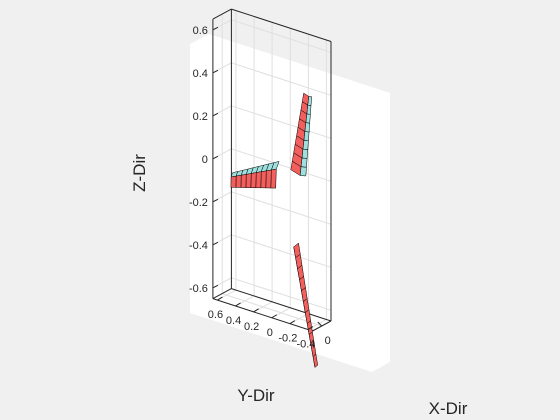 This screenshot has width=560, height=420. Describe the element at coordinates (274, 230) in the screenshot. I see `blades` at that location.